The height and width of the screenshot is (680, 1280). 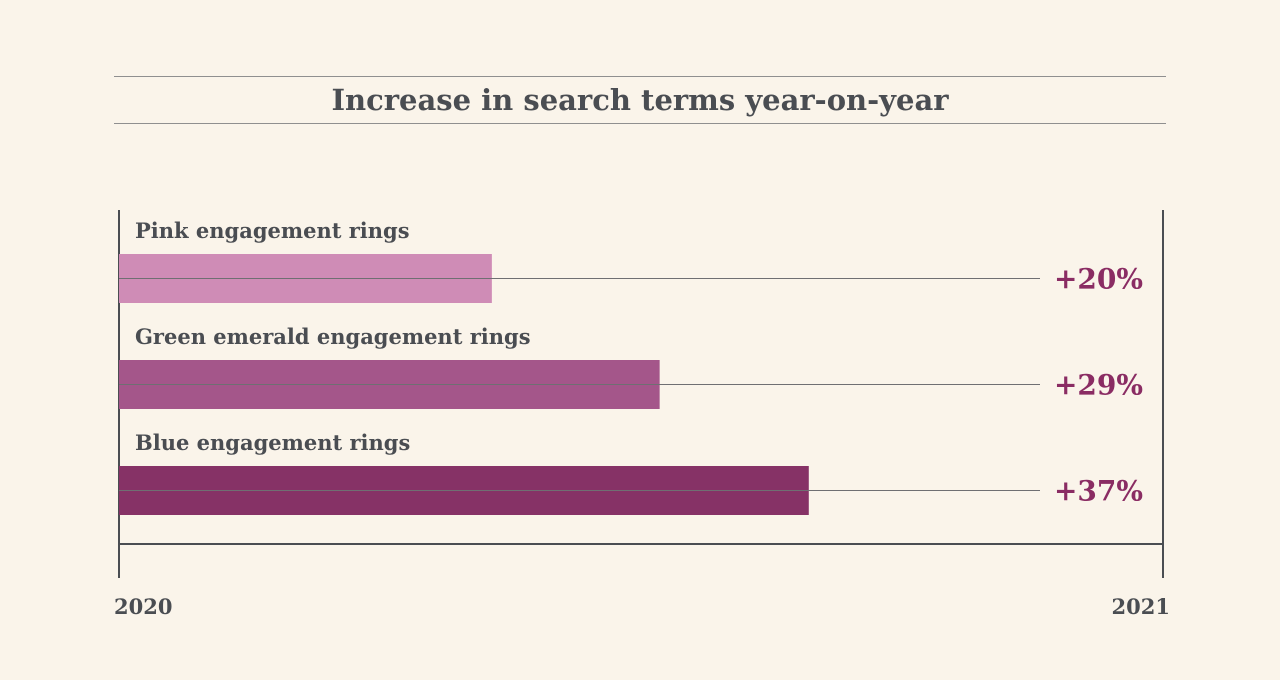 What do you see at coordinates (272, 230) in the screenshot?
I see `category-label: Pink engagement rings` at bounding box center [272, 230].